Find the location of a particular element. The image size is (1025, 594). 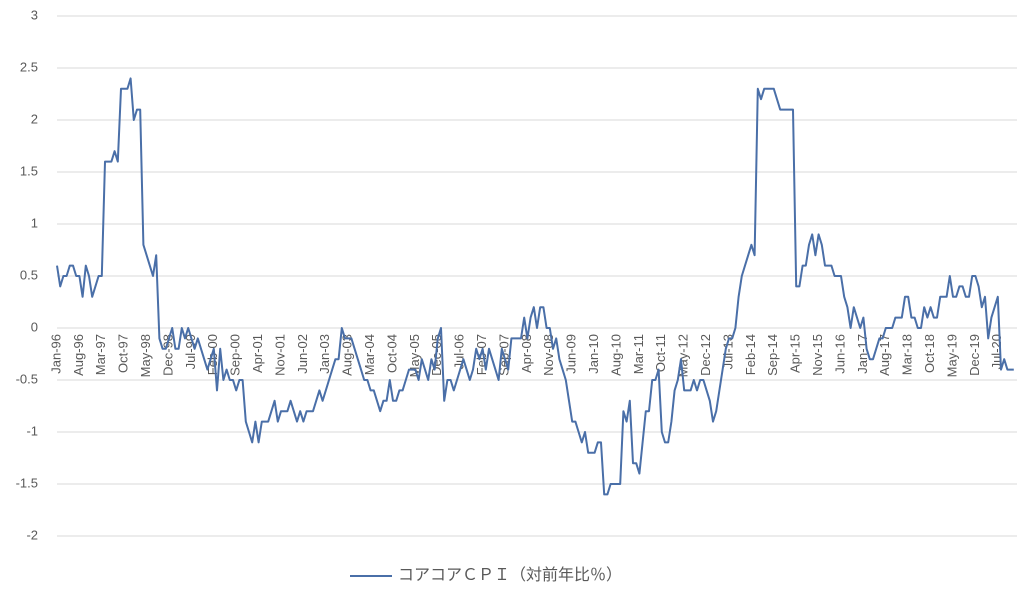

x-tick-label: Aug-96 is located at coordinates (78, 355).